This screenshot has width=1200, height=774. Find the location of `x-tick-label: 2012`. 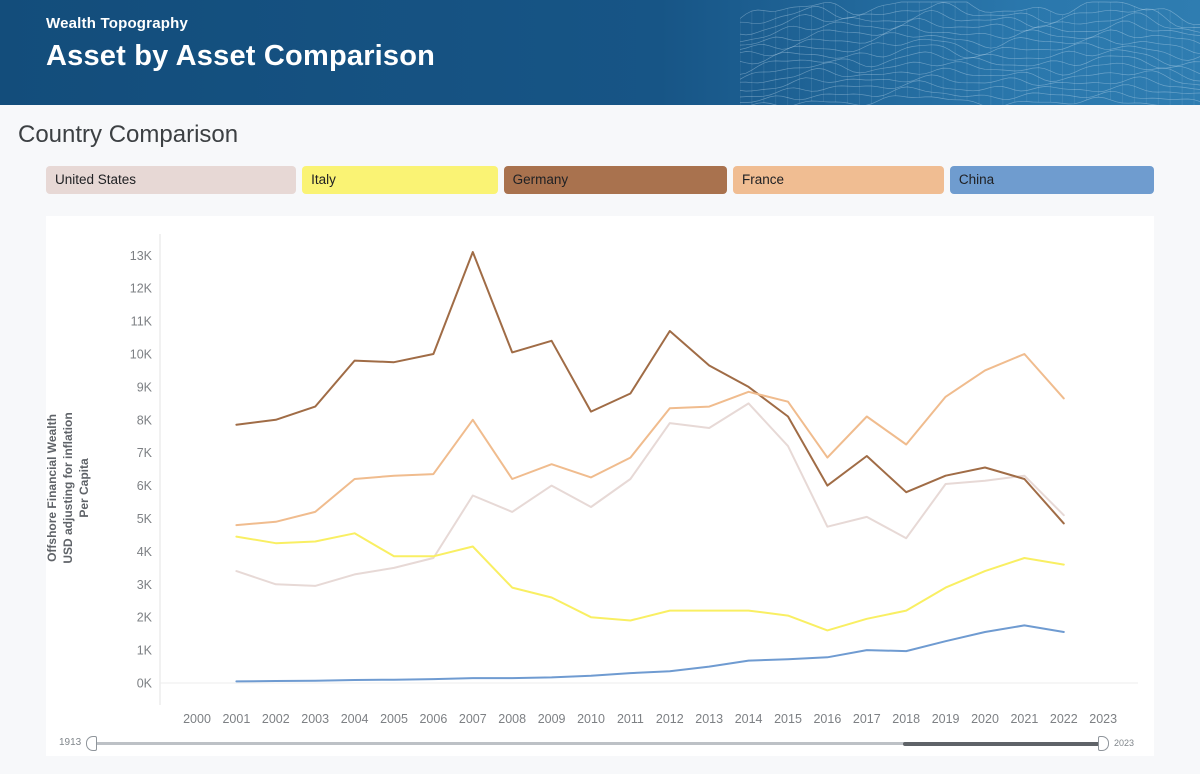

x-tick-label: 2012 is located at coordinates (670, 719).